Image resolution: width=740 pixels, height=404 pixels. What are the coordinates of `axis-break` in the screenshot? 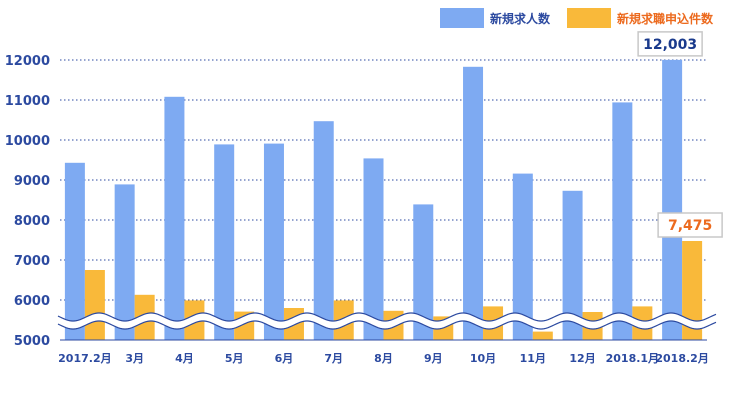 It's located at (387, 321).